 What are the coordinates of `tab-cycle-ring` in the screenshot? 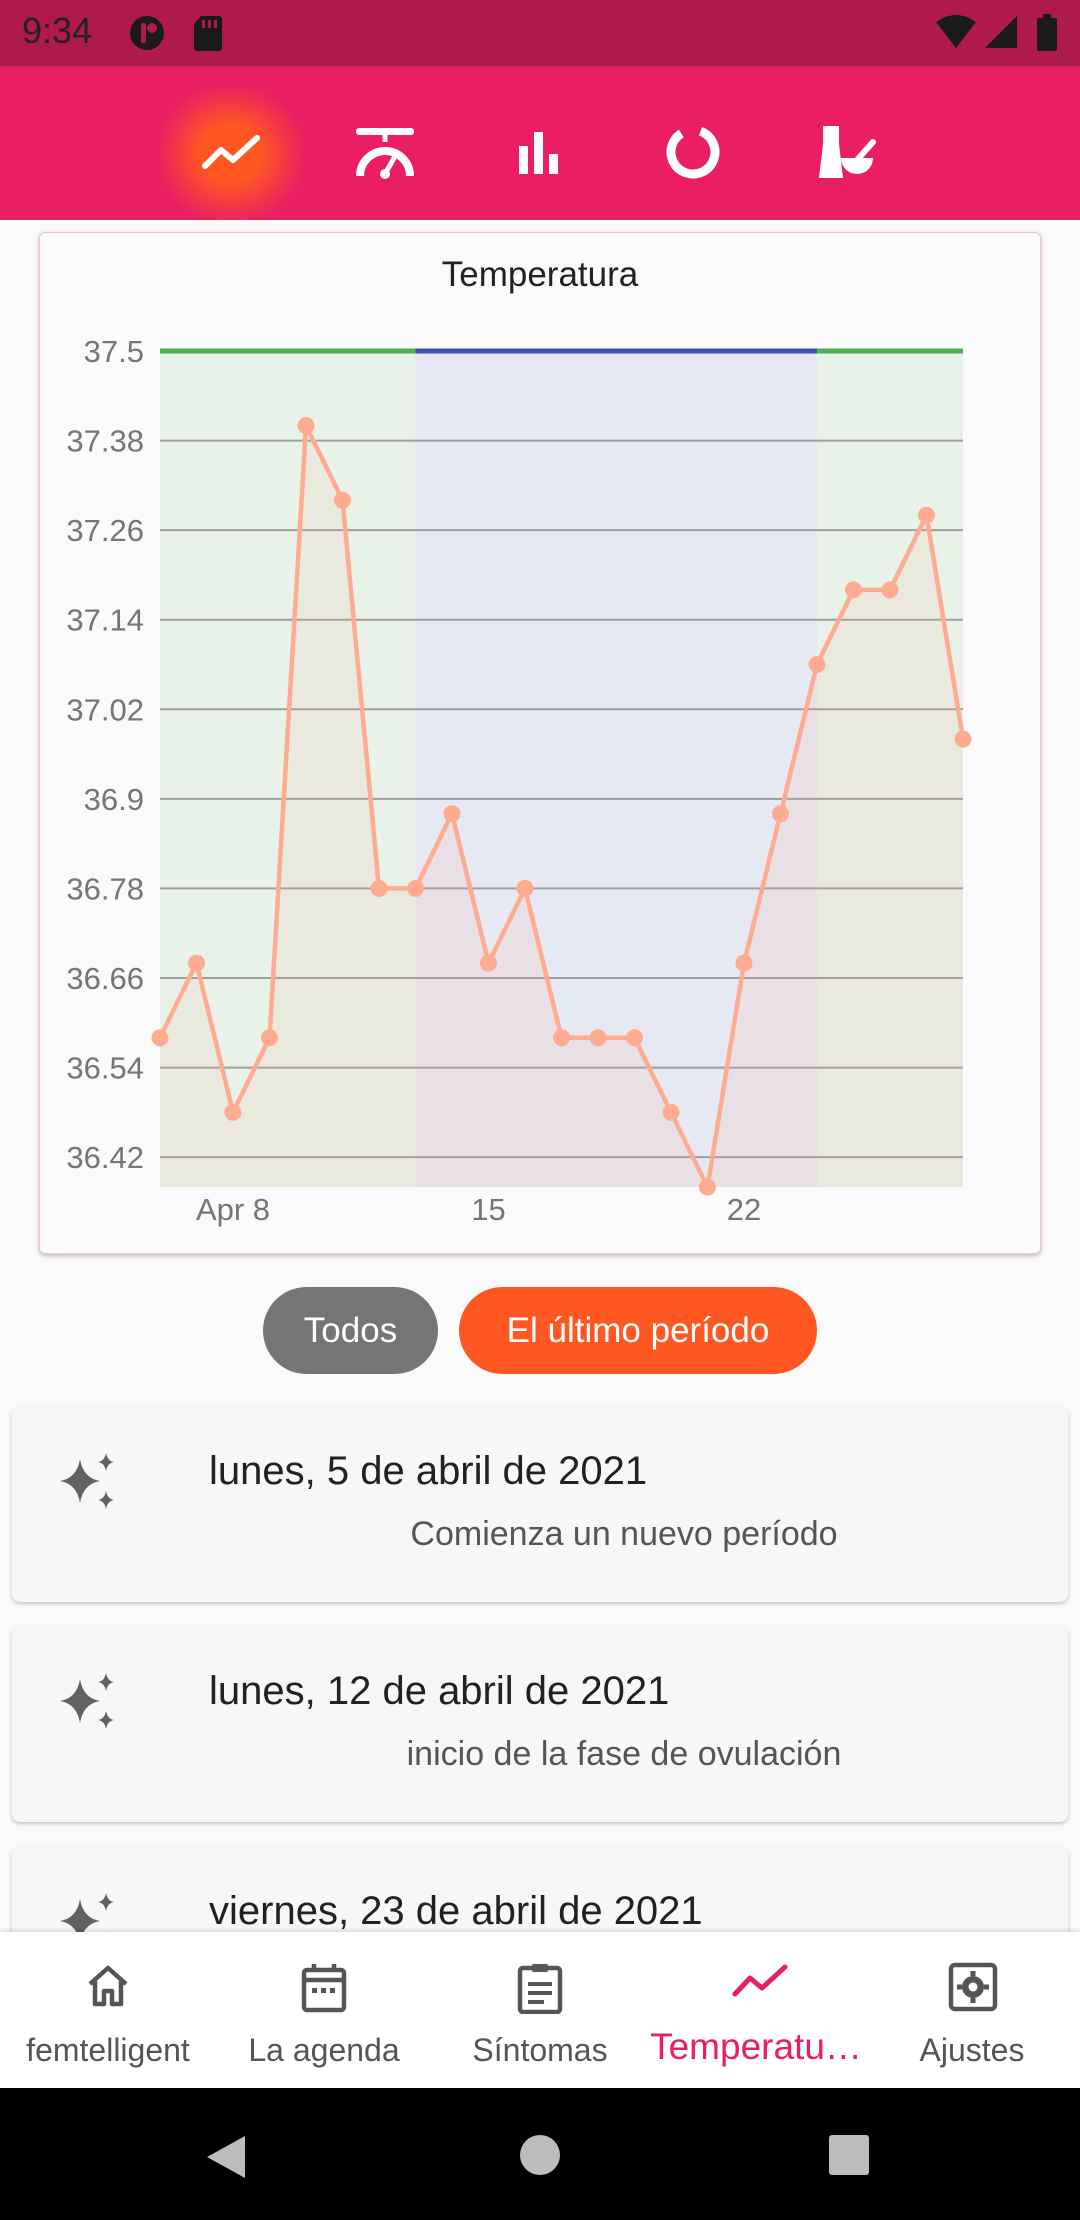 It's located at (693, 154).